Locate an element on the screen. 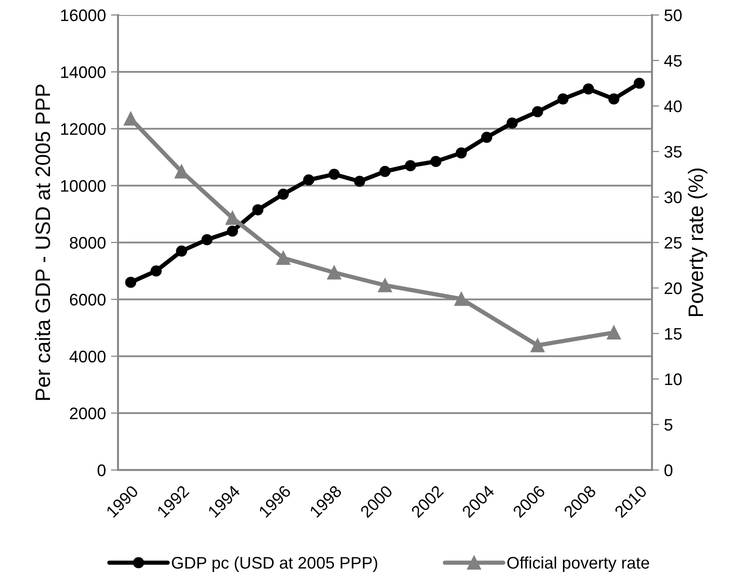 Image resolution: width=730 pixels, height=587 pixels. y2-tick-label: 15 is located at coordinates (673, 334).